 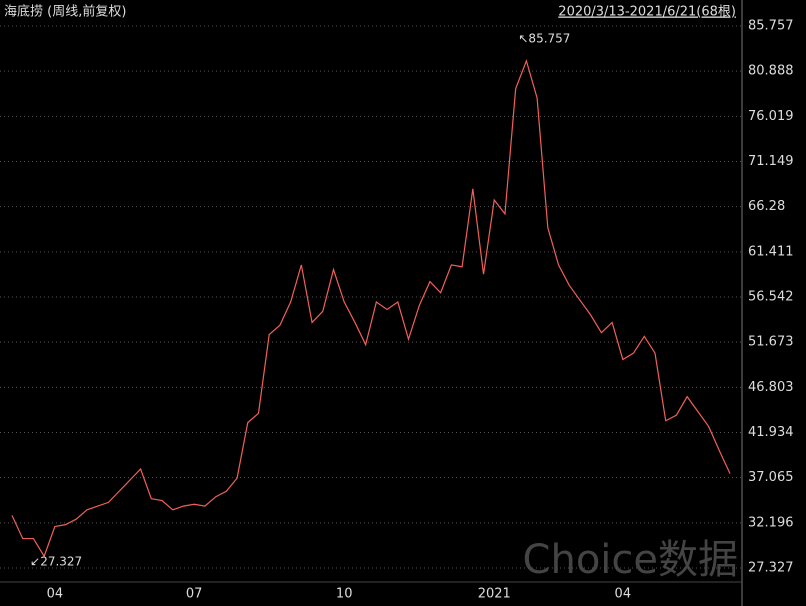 What do you see at coordinates (771, 568) in the screenshot?
I see `y-tick-label: 27.327` at bounding box center [771, 568].